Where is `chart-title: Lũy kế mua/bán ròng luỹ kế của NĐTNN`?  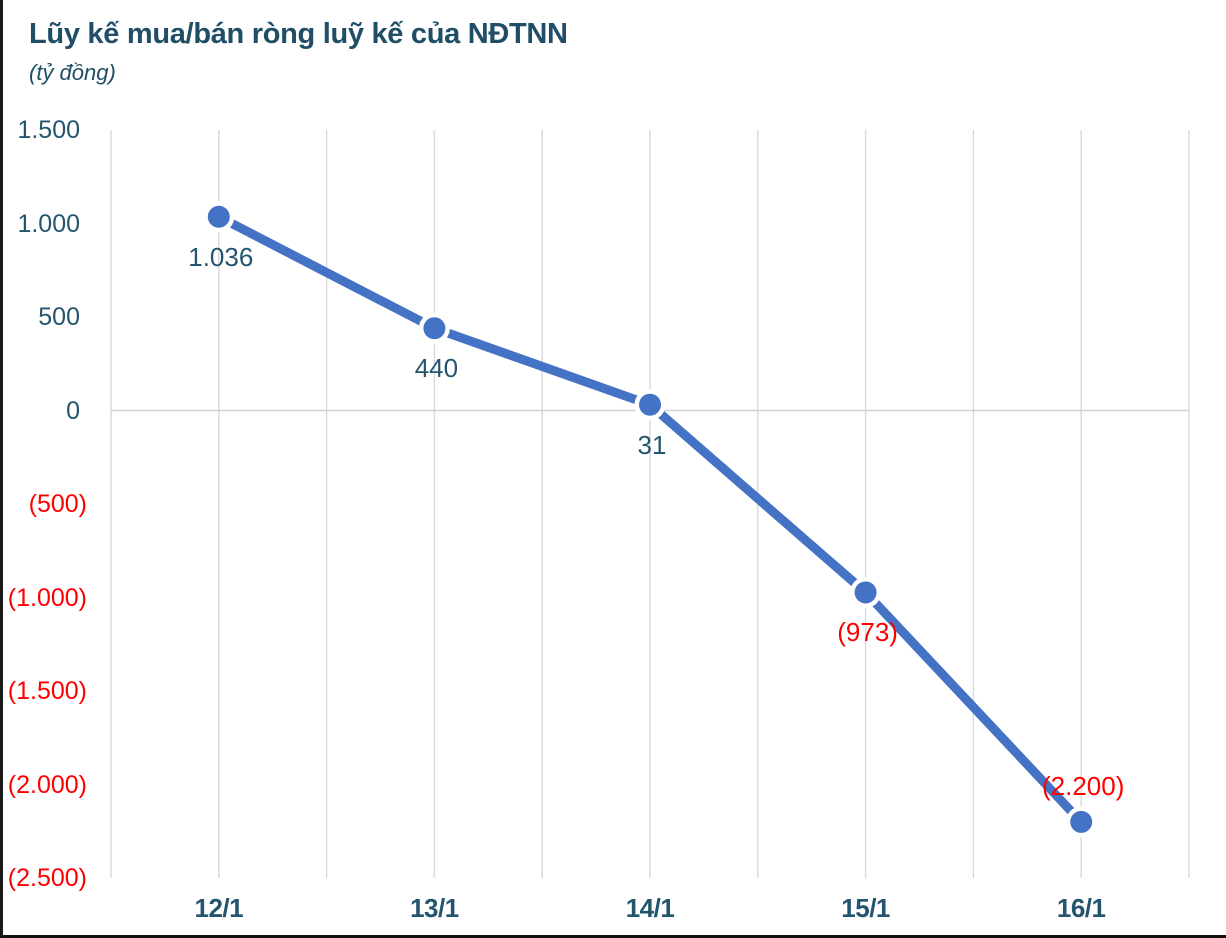
chart-title: Lũy kế mua/bán ròng luỹ kế của NĐTNN is located at coordinates (298, 34).